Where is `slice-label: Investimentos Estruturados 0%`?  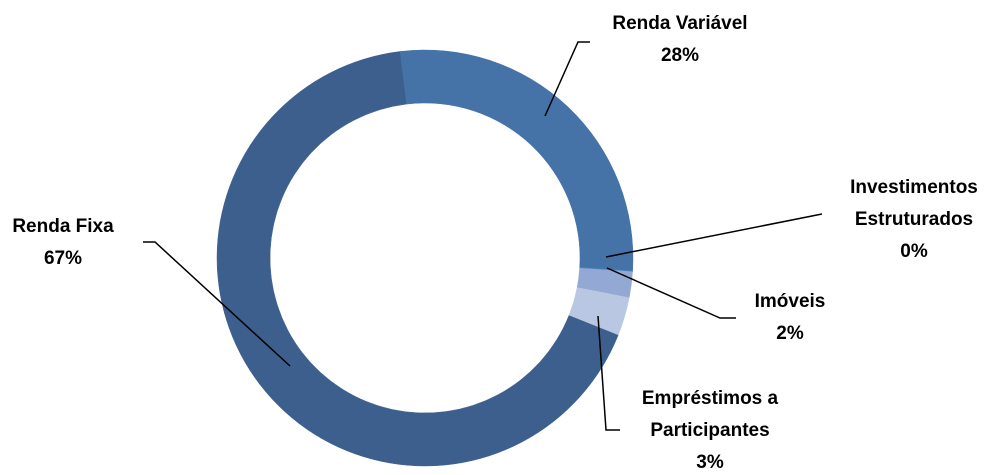 slice-label: Investimentos Estruturados 0% is located at coordinates (909, 220).